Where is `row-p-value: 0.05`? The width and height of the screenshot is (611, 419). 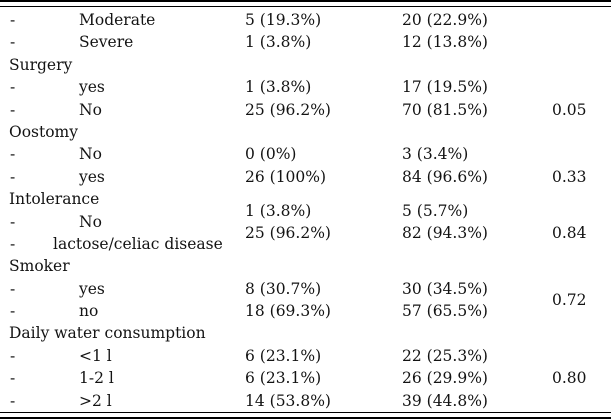 row-p-value: 0.05 is located at coordinates (569, 109).